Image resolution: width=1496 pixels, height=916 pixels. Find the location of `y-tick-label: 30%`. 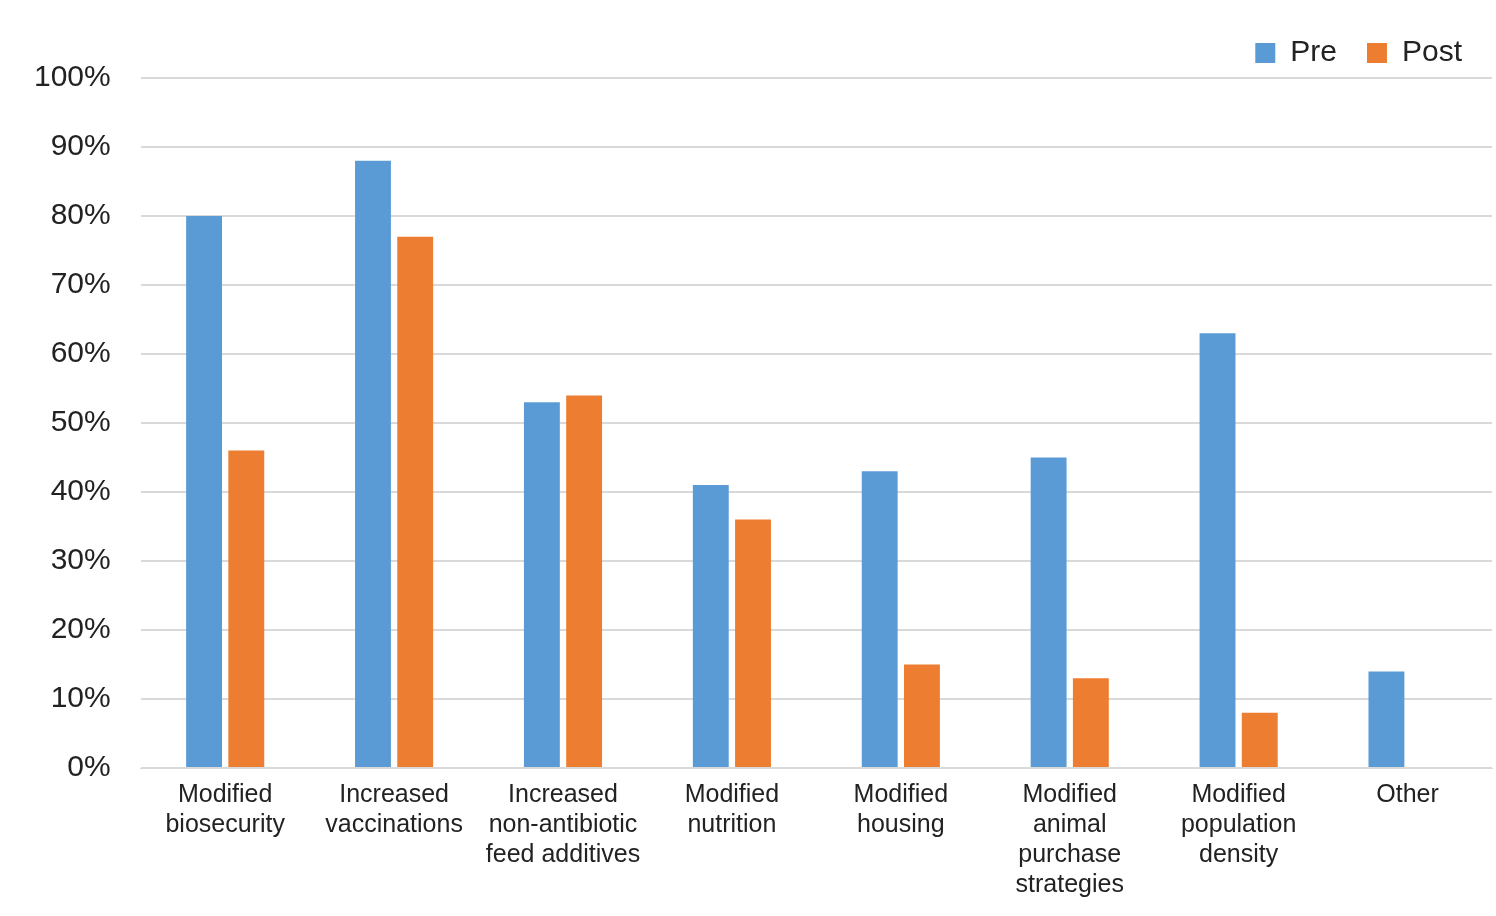

y-tick-label: 30% is located at coordinates (80, 559).